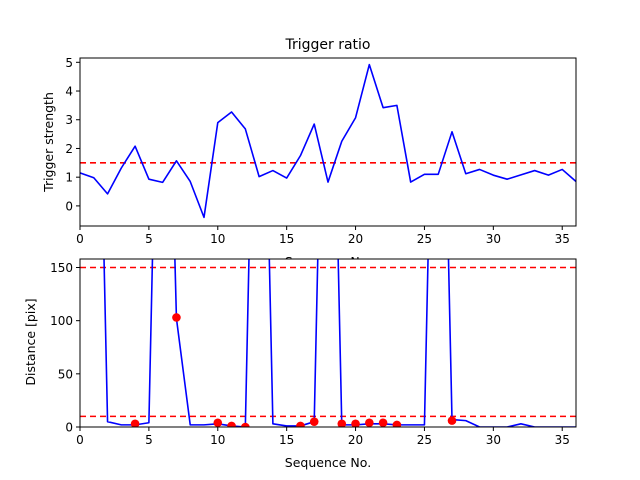 The height and width of the screenshot is (480, 640). I want to click on y-tick-label: 150, so click(61, 268).